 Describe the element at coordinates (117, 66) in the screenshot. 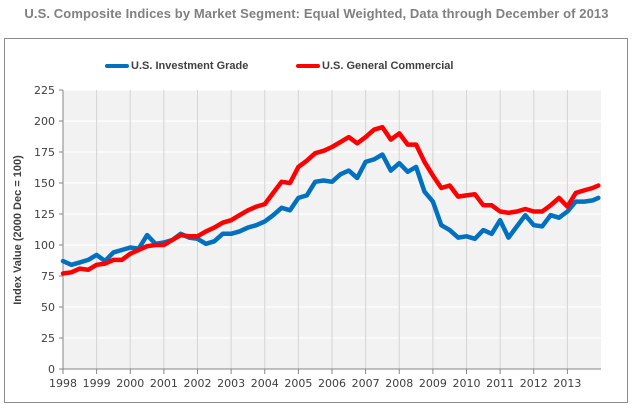

I see `legend-swatch-investment-grade` at that location.